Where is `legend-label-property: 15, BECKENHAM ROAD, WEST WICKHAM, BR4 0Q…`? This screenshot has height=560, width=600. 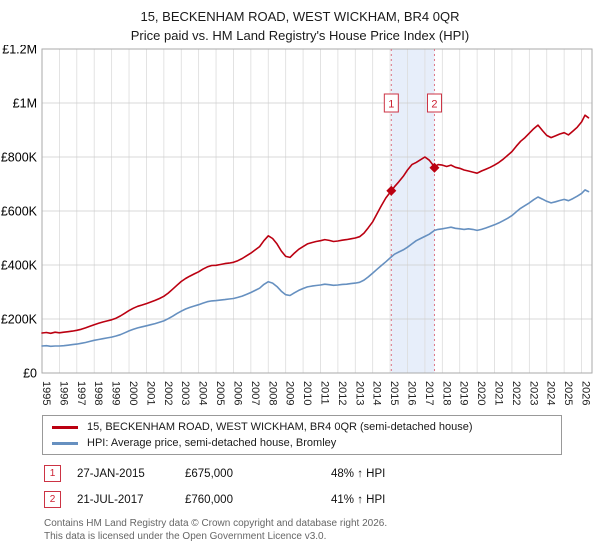
legend-label-property: 15, BECKENHAM ROAD, WEST WICKHAM, BR4 0Q… is located at coordinates (280, 427).